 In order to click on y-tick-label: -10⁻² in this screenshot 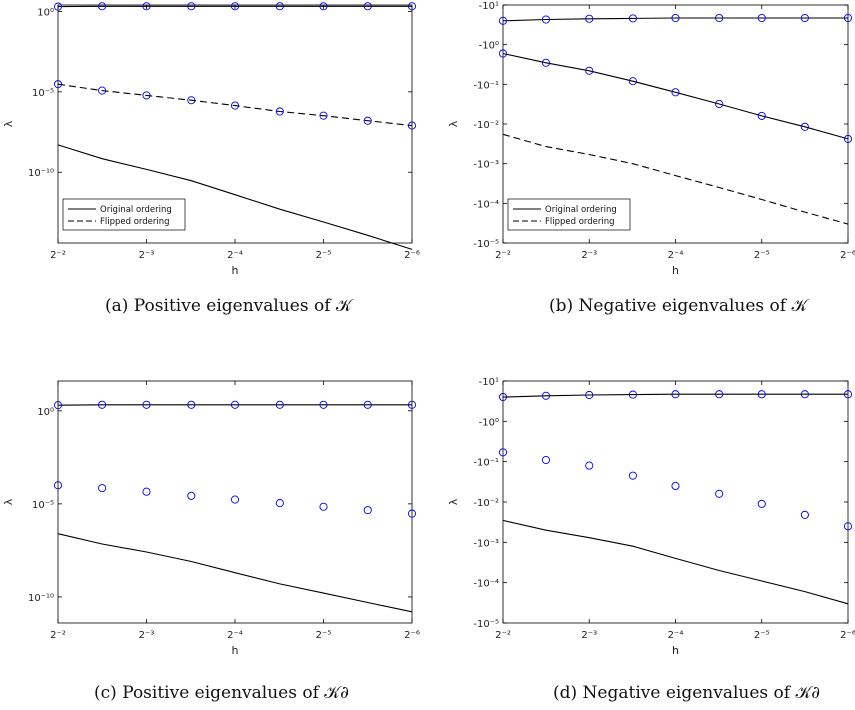, I will do `click(486, 125)`.